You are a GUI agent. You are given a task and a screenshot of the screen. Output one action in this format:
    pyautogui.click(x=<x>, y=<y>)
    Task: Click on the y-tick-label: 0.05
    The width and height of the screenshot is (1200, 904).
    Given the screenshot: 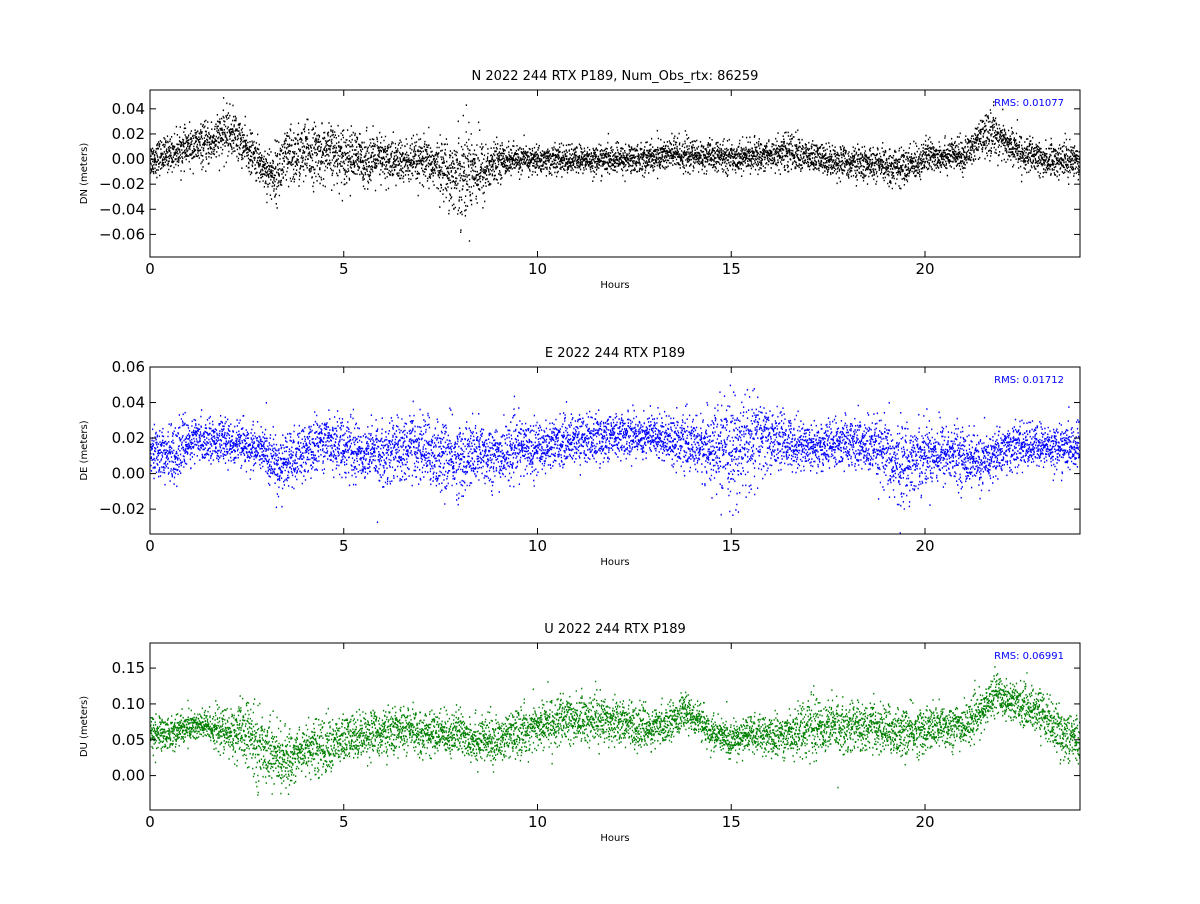 What is the action you would take?
    pyautogui.click(x=128, y=740)
    